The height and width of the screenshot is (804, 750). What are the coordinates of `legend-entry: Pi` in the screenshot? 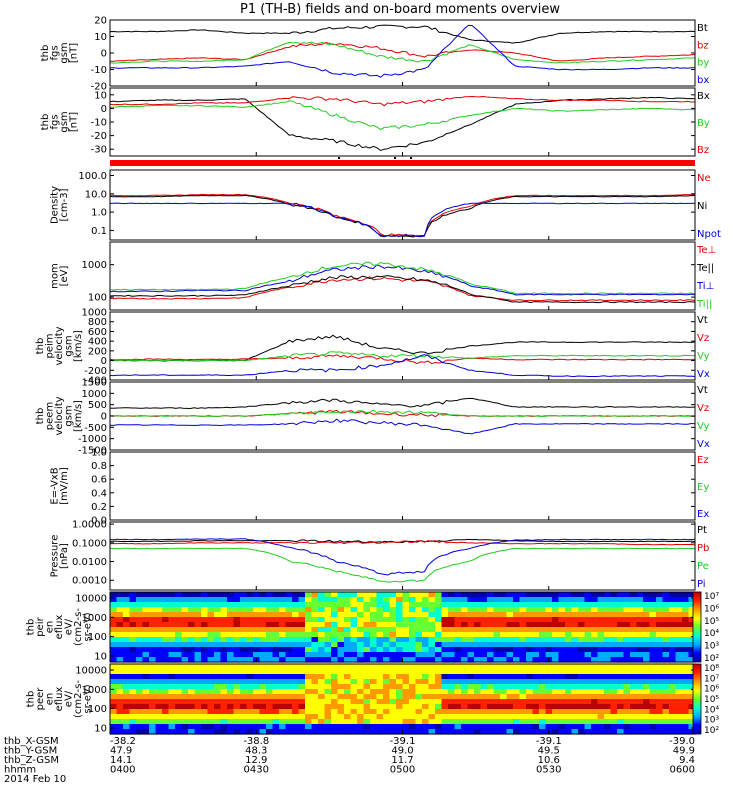 It's located at (701, 584).